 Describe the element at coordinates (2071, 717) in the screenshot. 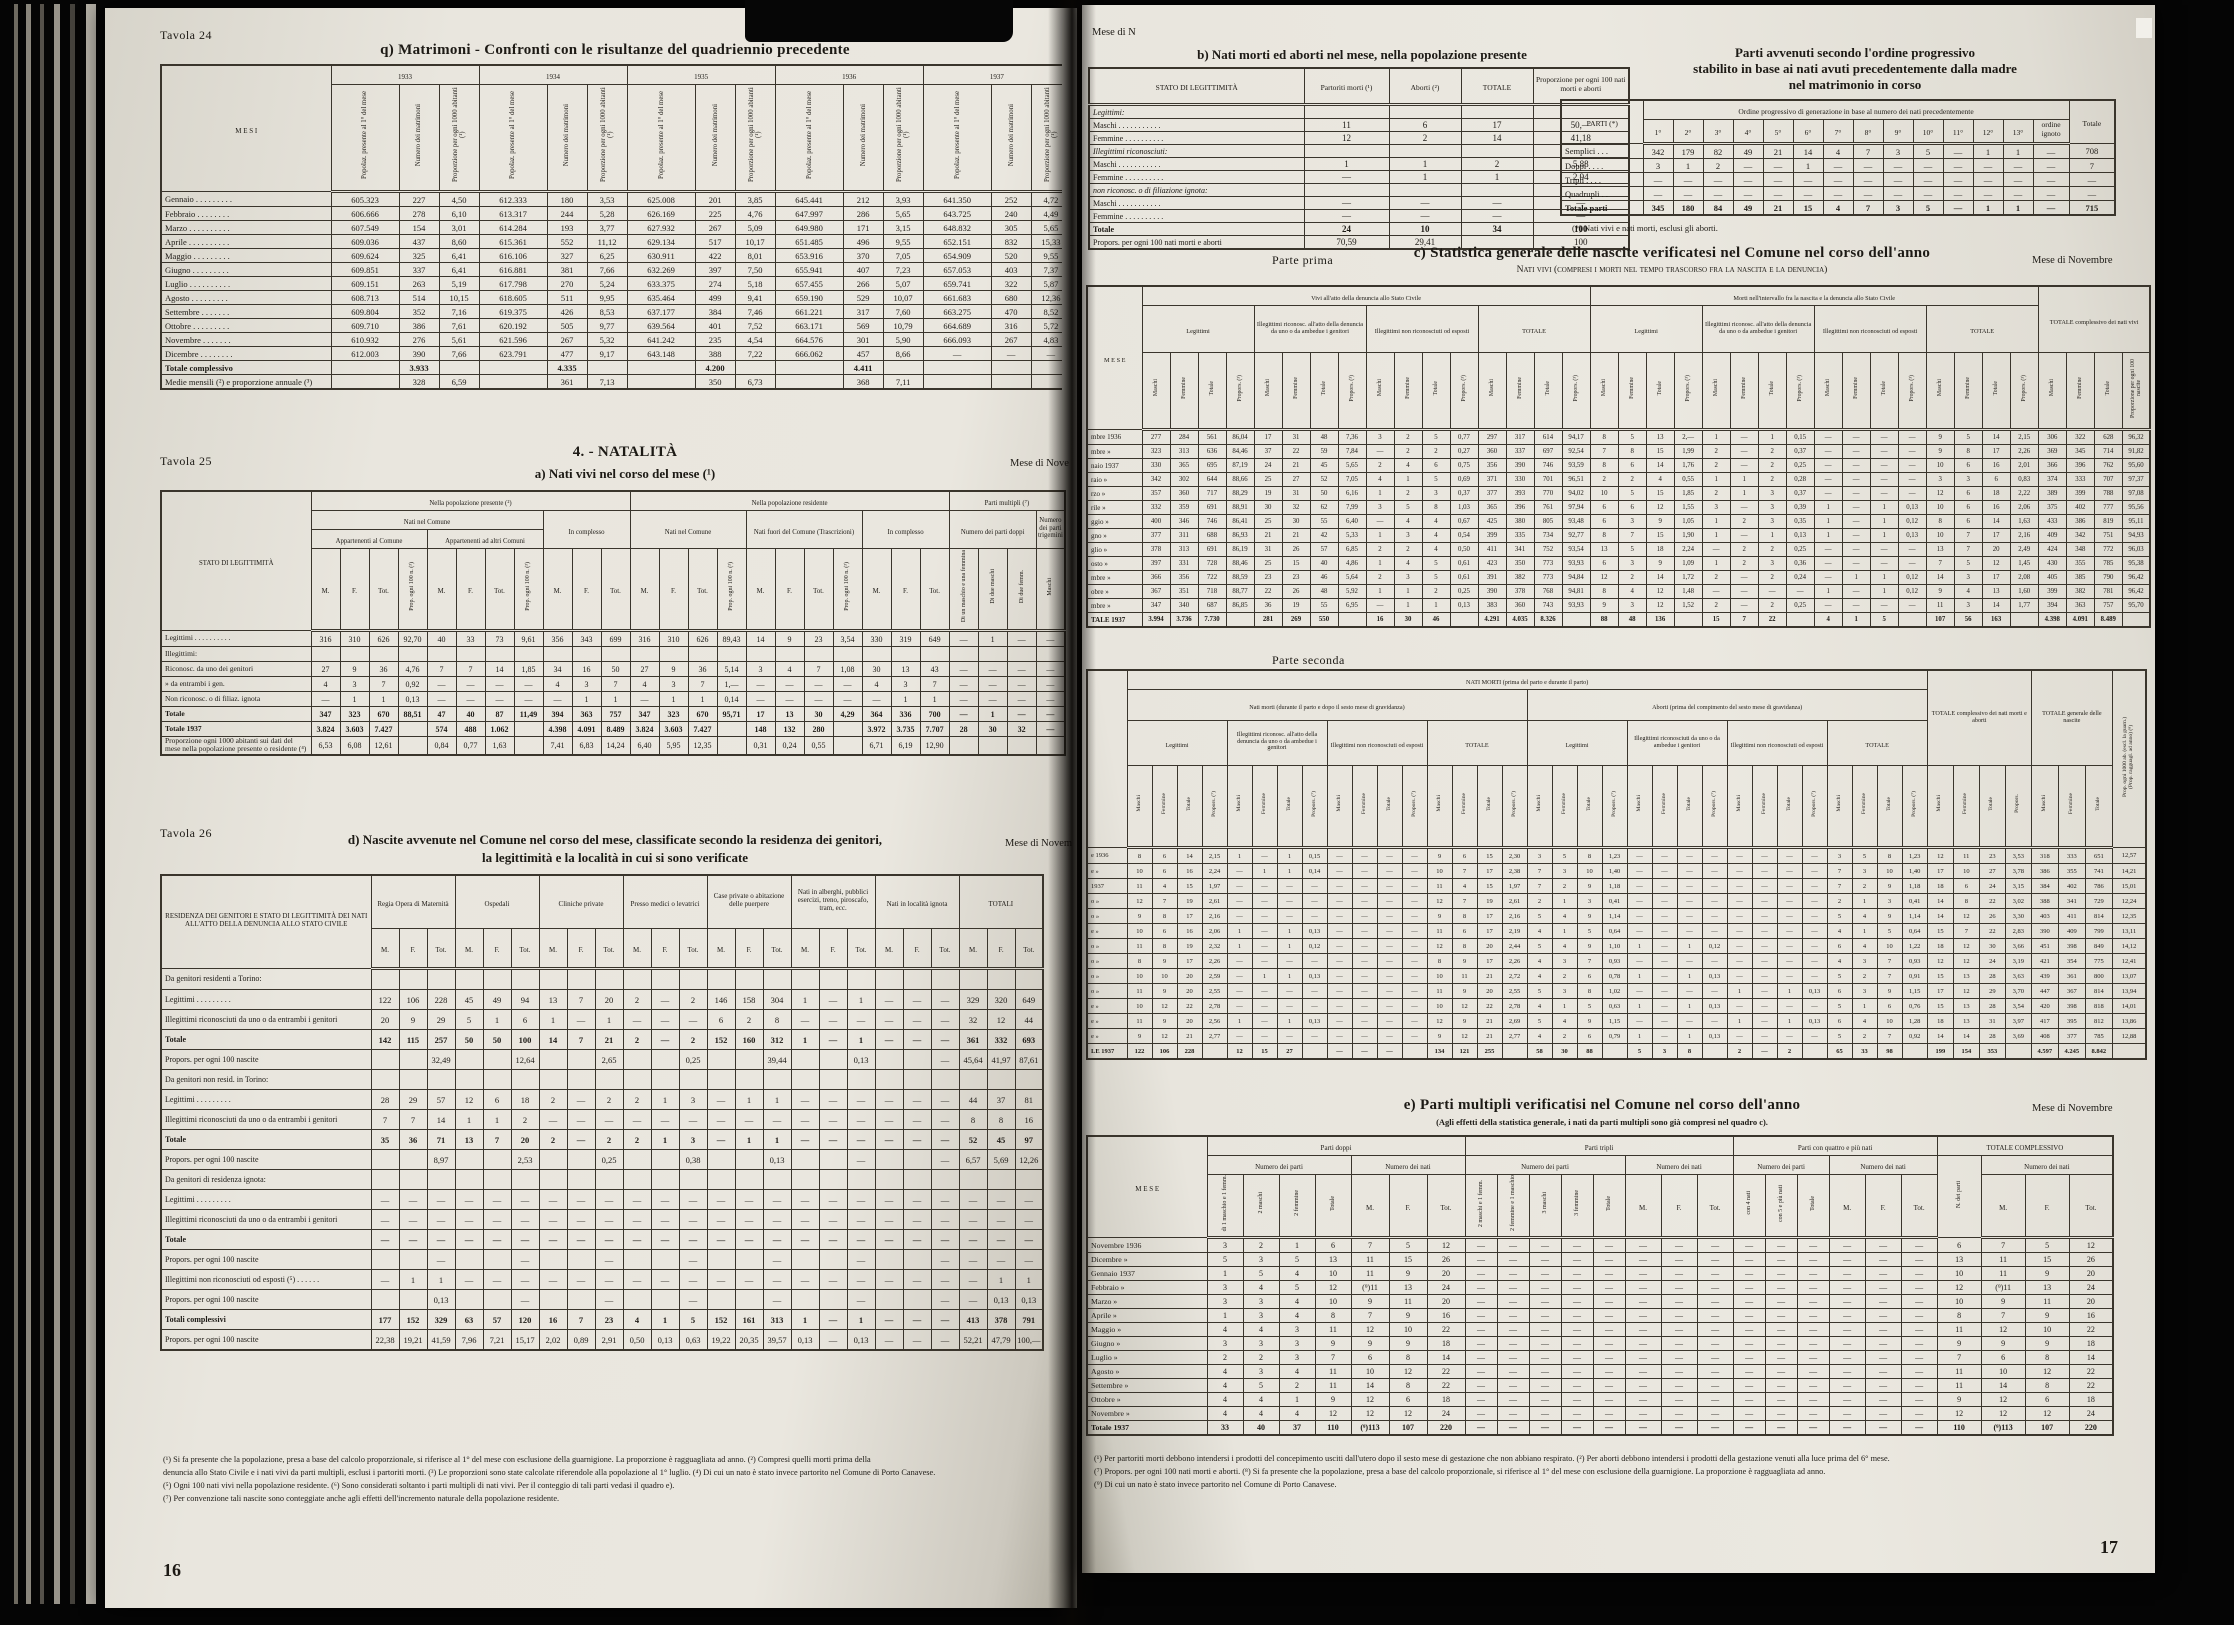

I see `header-cell: TOTALE generale delle nascite` at that location.